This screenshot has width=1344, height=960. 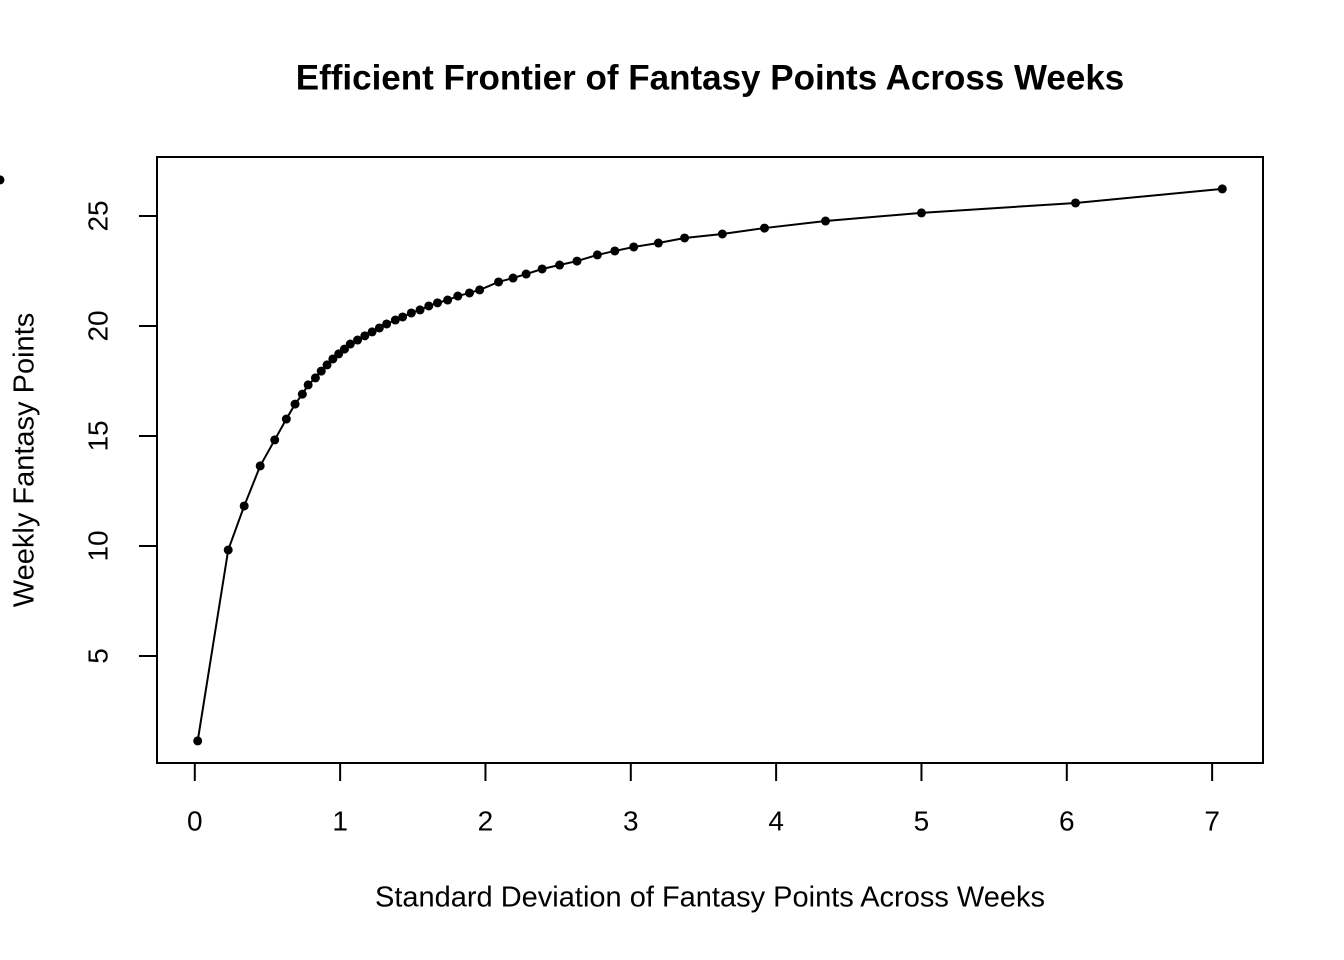 What do you see at coordinates (922, 820) in the screenshot?
I see `x-tick-label: 5` at bounding box center [922, 820].